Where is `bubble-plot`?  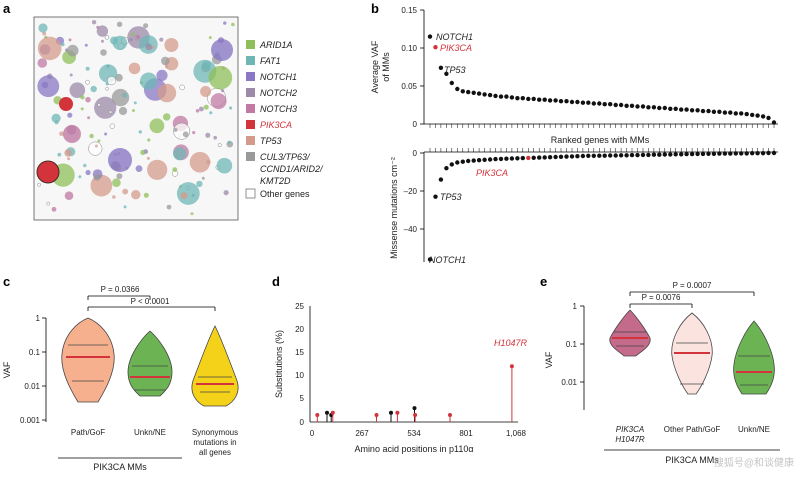 bubble-plot is located at coordinates (135, 118).